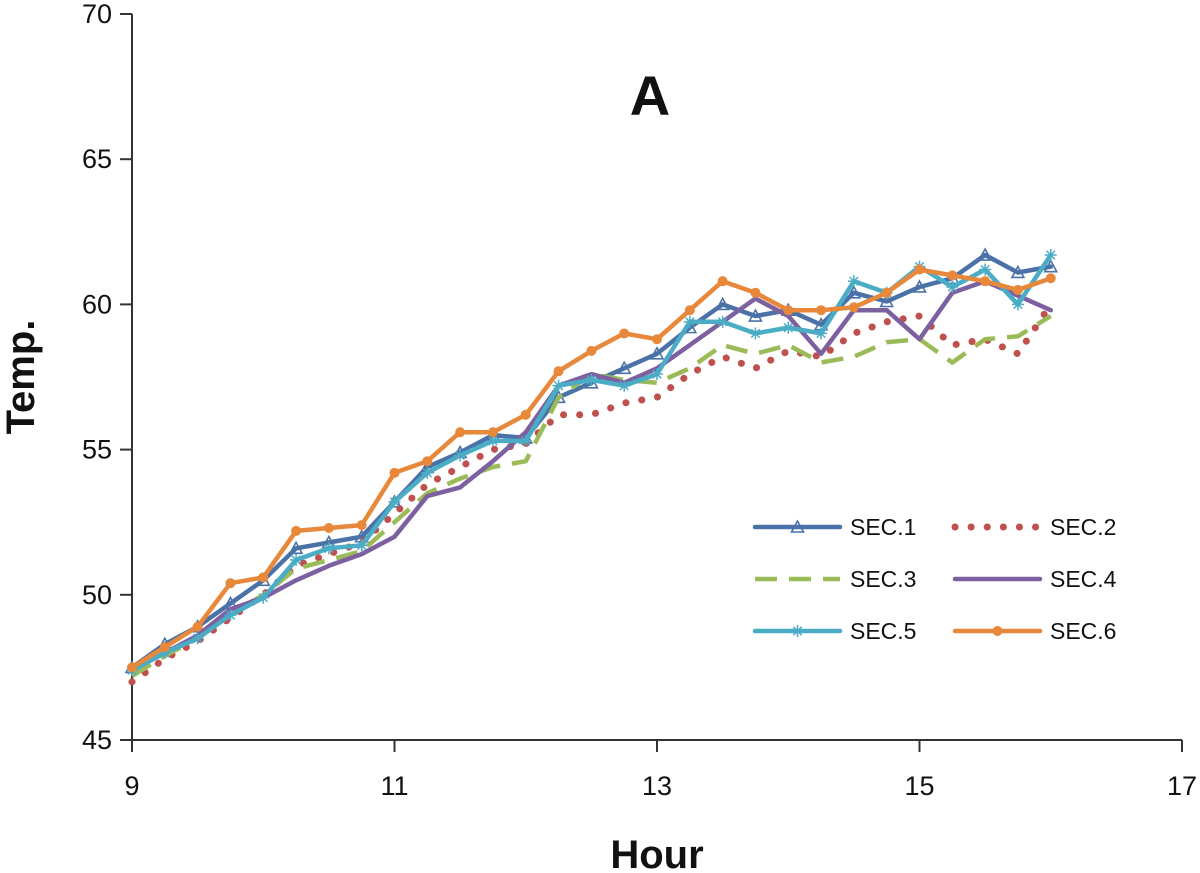 Image resolution: width=1200 pixels, height=873 pixels. I want to click on panel-label: A, so click(650, 95).